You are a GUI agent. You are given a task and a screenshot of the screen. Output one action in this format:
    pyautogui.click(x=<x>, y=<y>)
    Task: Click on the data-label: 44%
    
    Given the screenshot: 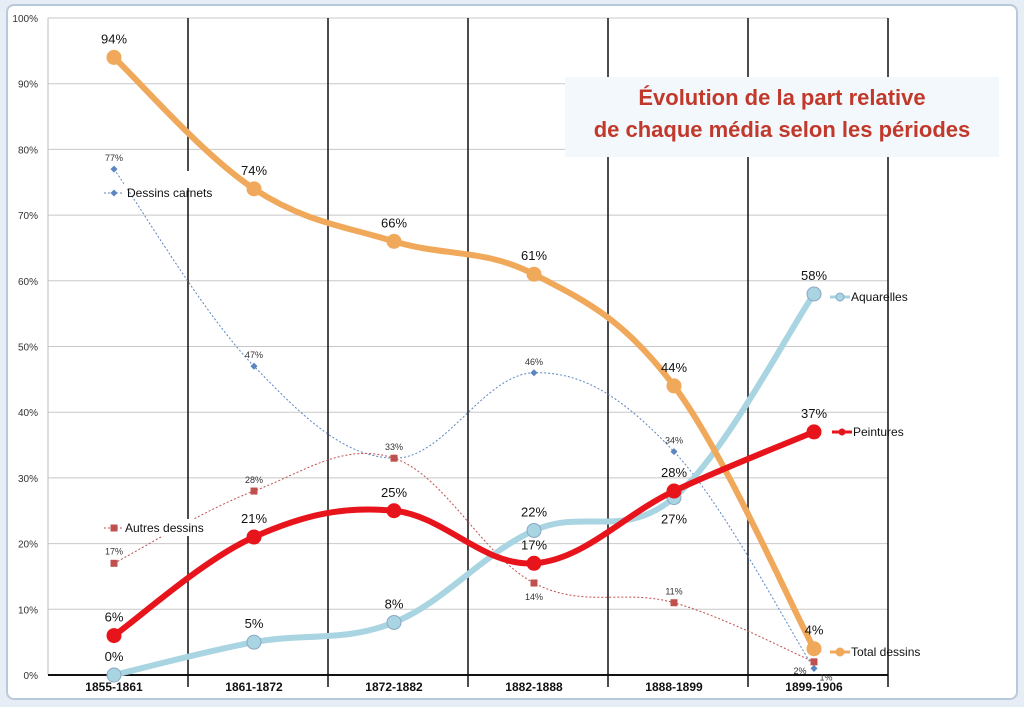 What is the action you would take?
    pyautogui.click(x=674, y=367)
    